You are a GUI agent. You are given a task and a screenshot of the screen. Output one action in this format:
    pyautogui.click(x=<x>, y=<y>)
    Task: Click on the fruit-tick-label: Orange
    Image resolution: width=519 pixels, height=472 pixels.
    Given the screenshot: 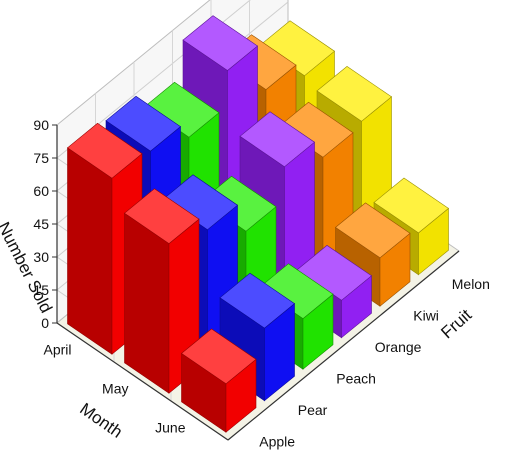 What is the action you would take?
    pyautogui.click(x=398, y=347)
    